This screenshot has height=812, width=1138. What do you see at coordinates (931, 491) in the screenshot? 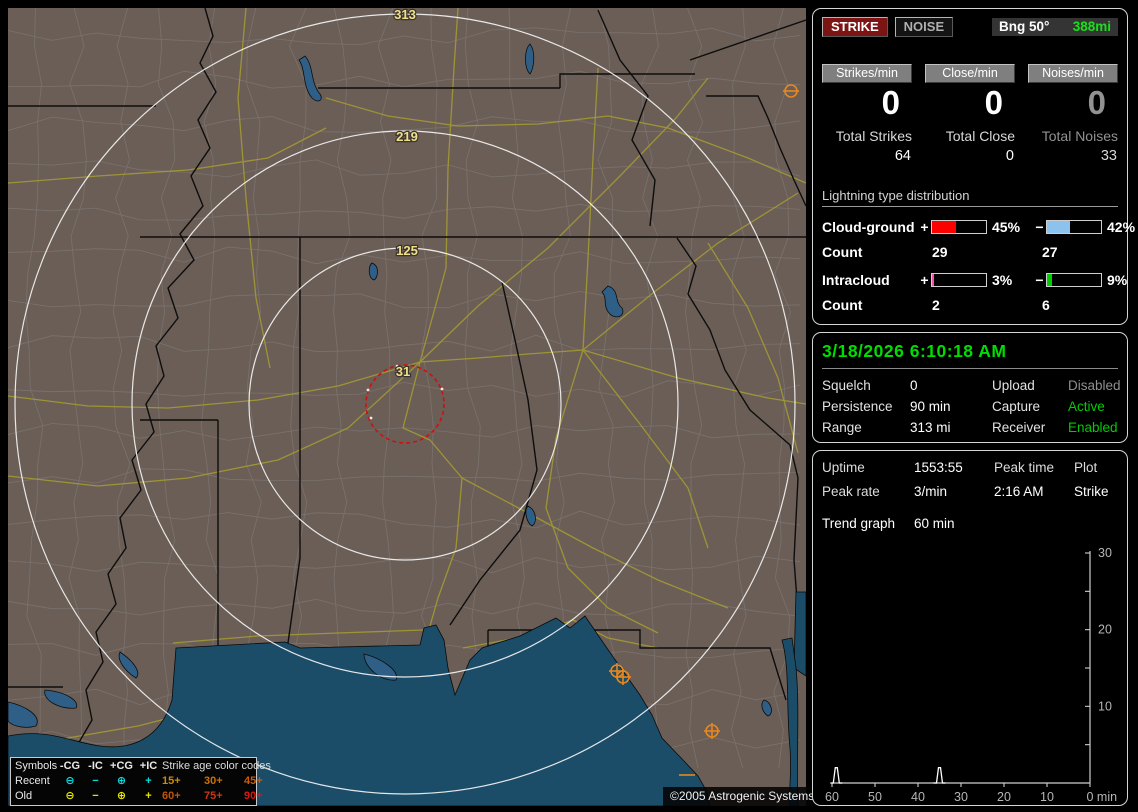
I see `peak-rate-value: 3/min` at bounding box center [931, 491].